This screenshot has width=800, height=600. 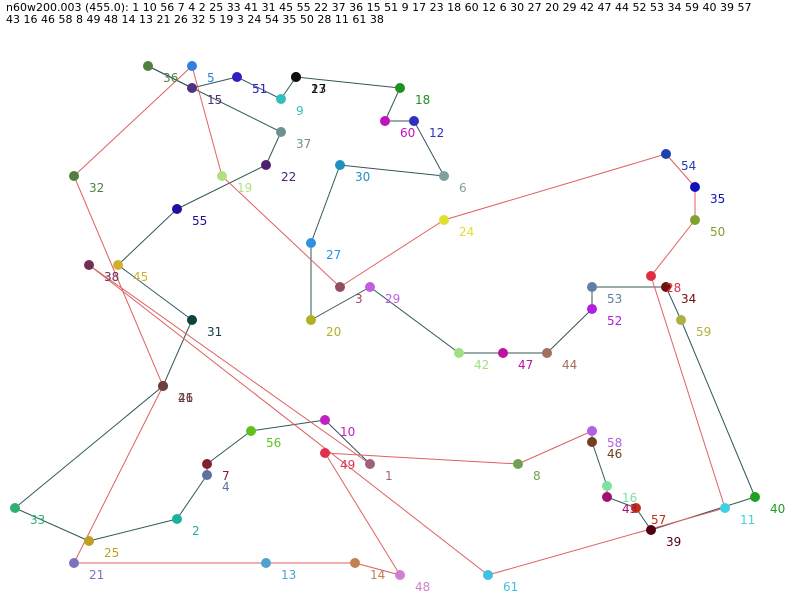 What do you see at coordinates (537, 476) in the screenshot?
I see `city-label: 8` at bounding box center [537, 476].